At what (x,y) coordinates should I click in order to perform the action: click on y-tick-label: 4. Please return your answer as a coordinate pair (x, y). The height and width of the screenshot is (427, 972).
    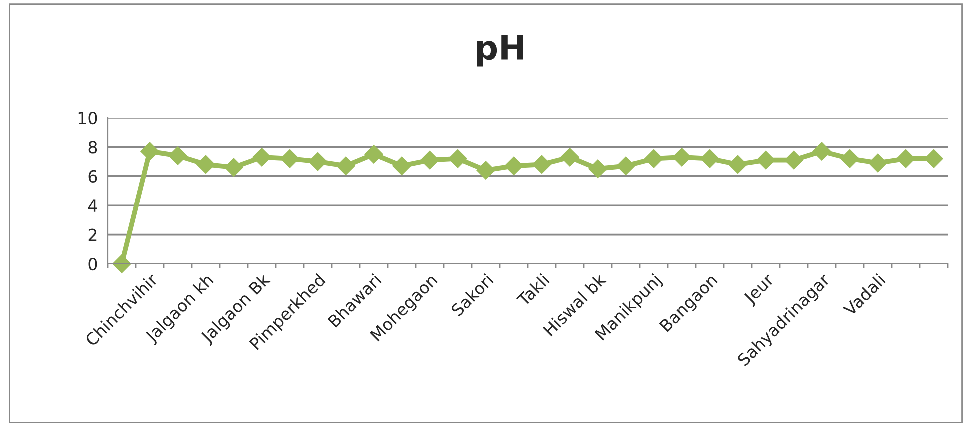
    Looking at the image, I should click on (93, 206).